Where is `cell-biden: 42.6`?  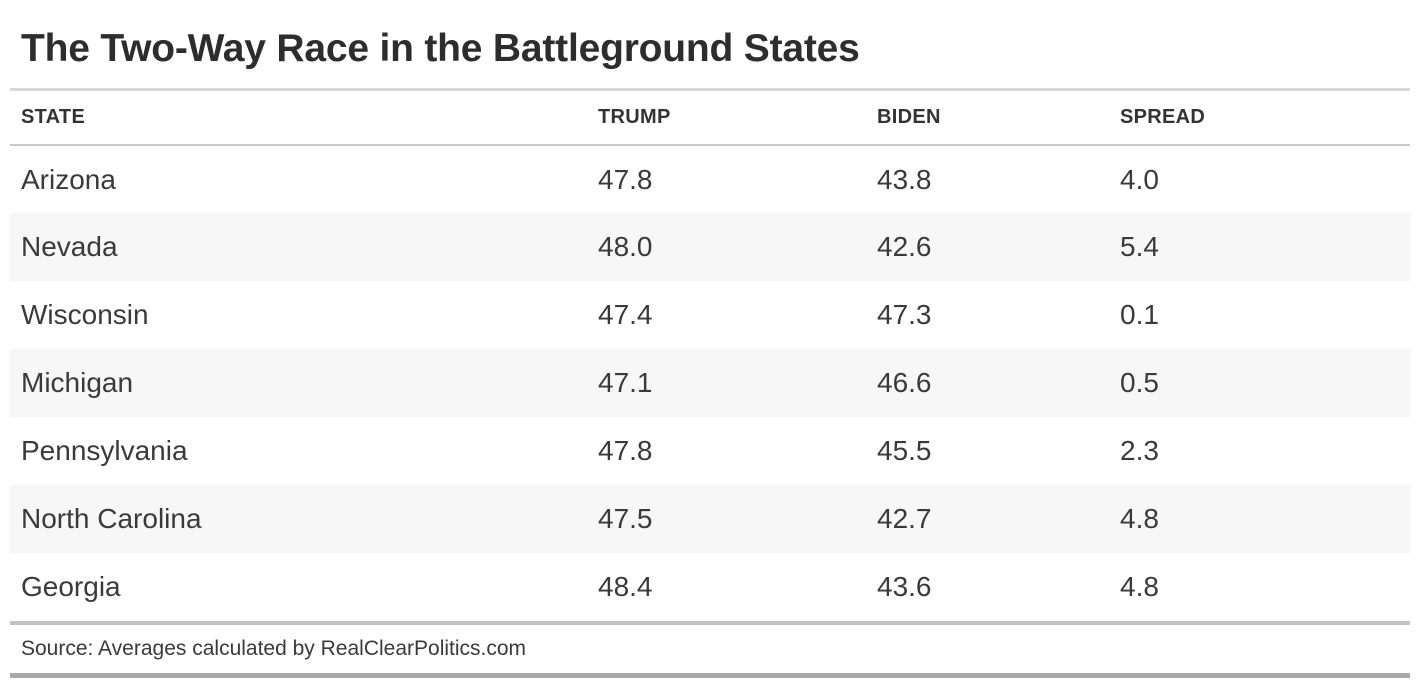
cell-biden: 42.6 is located at coordinates (904, 246).